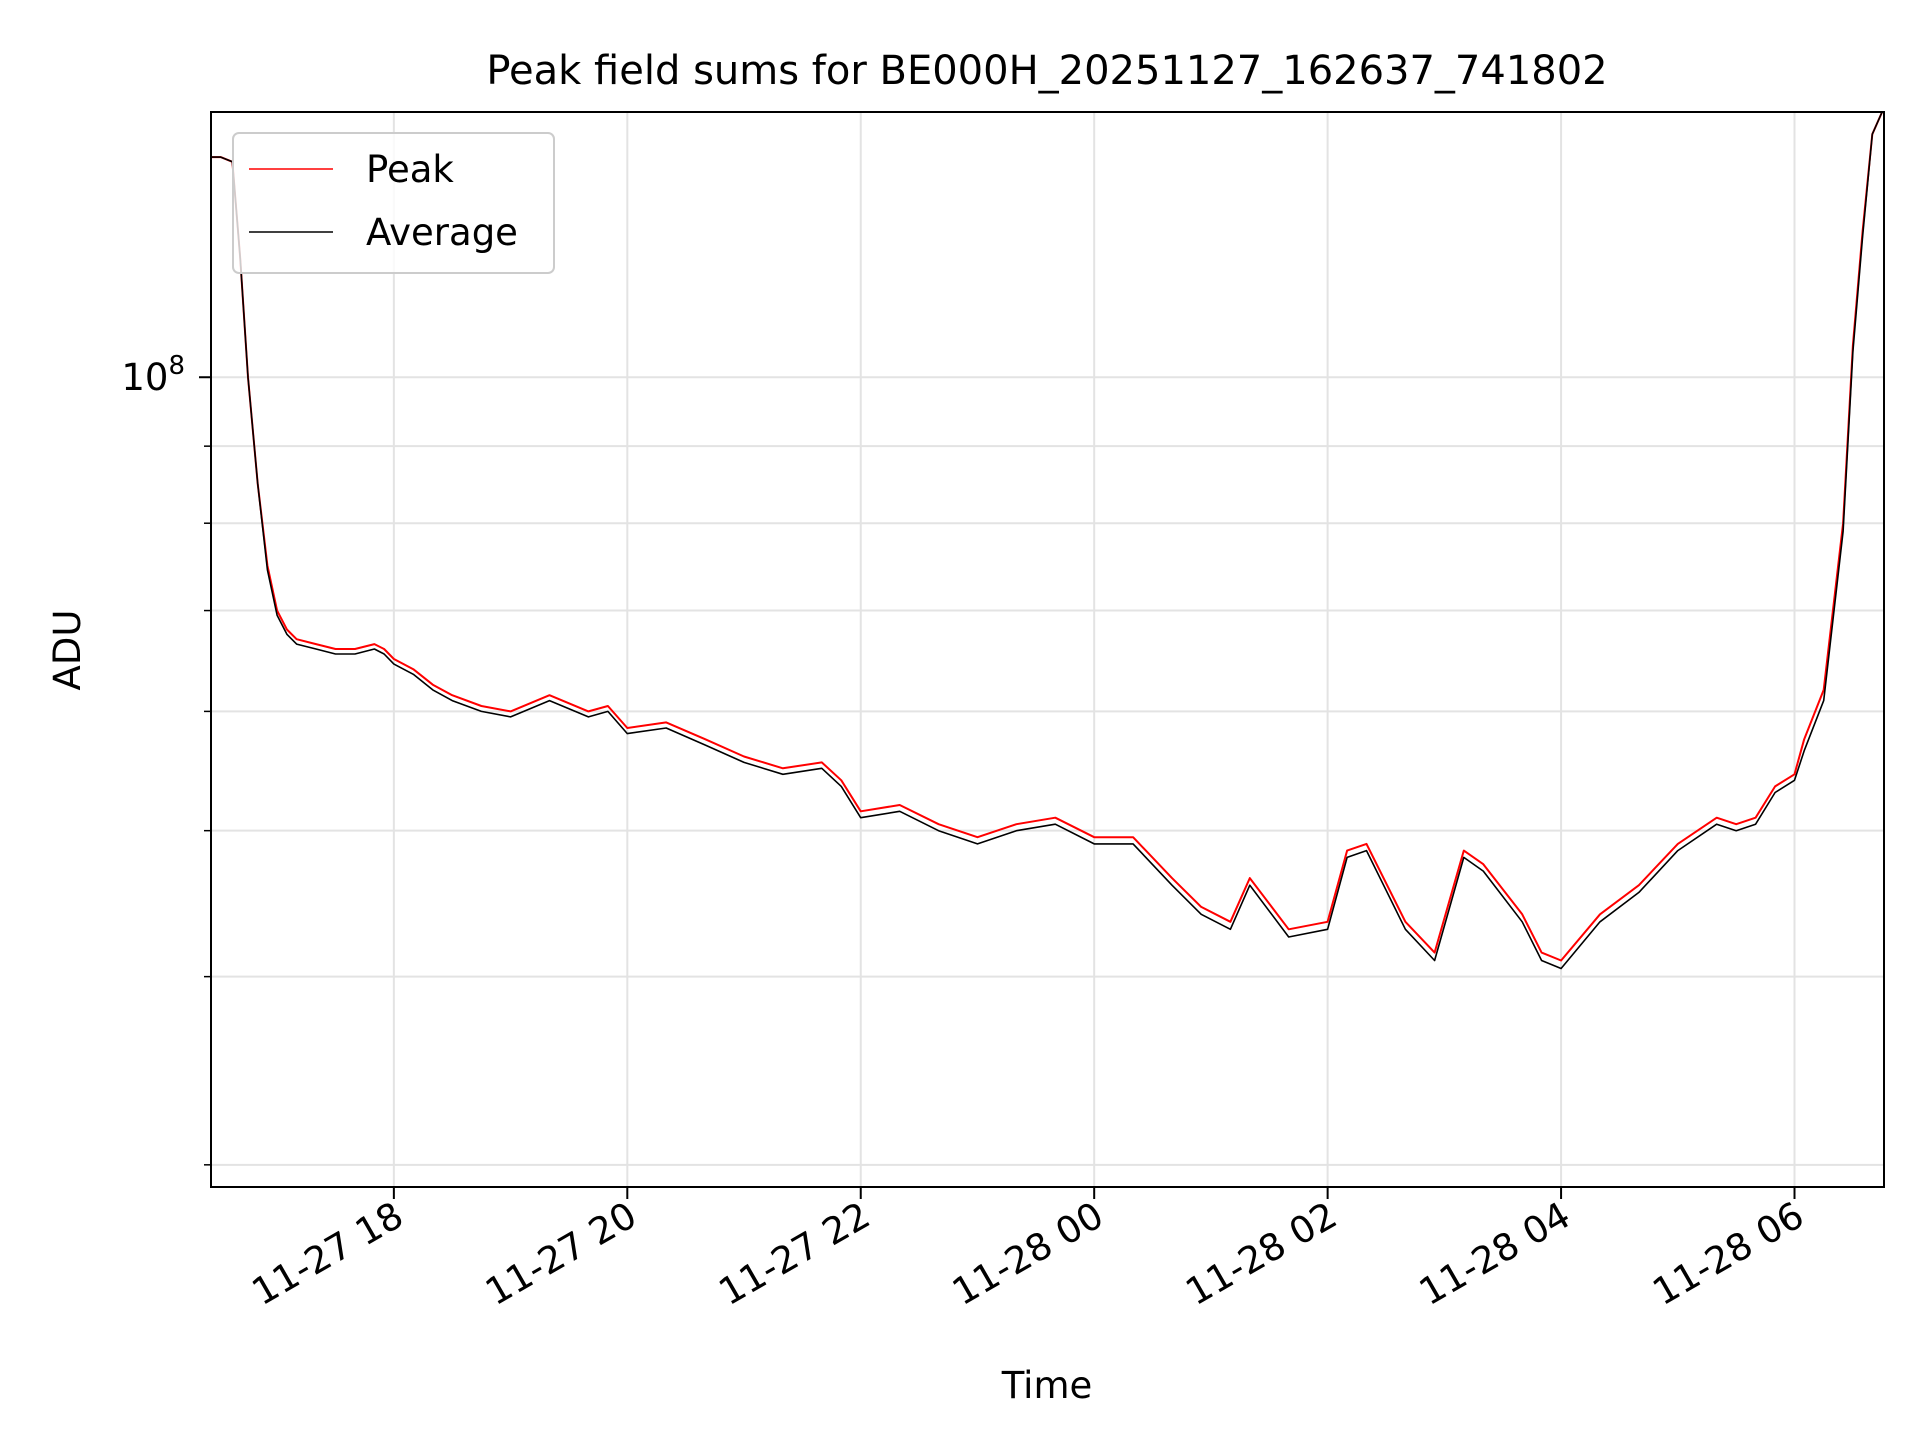 The width and height of the screenshot is (1920, 1440). Describe the element at coordinates (1262, 1254) in the screenshot. I see `x-tick-label: 11-28 02` at that location.